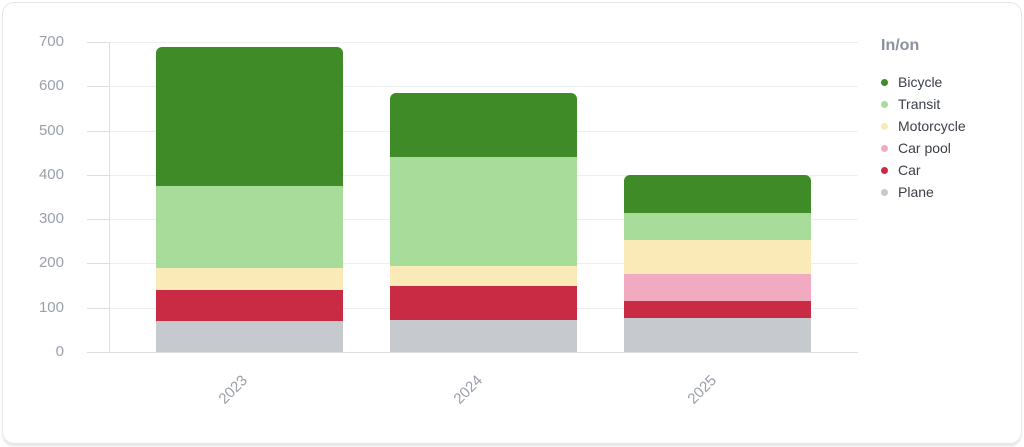  What do you see at coordinates (249, 227) in the screenshot?
I see `bar-segment-transit-2023` at bounding box center [249, 227].